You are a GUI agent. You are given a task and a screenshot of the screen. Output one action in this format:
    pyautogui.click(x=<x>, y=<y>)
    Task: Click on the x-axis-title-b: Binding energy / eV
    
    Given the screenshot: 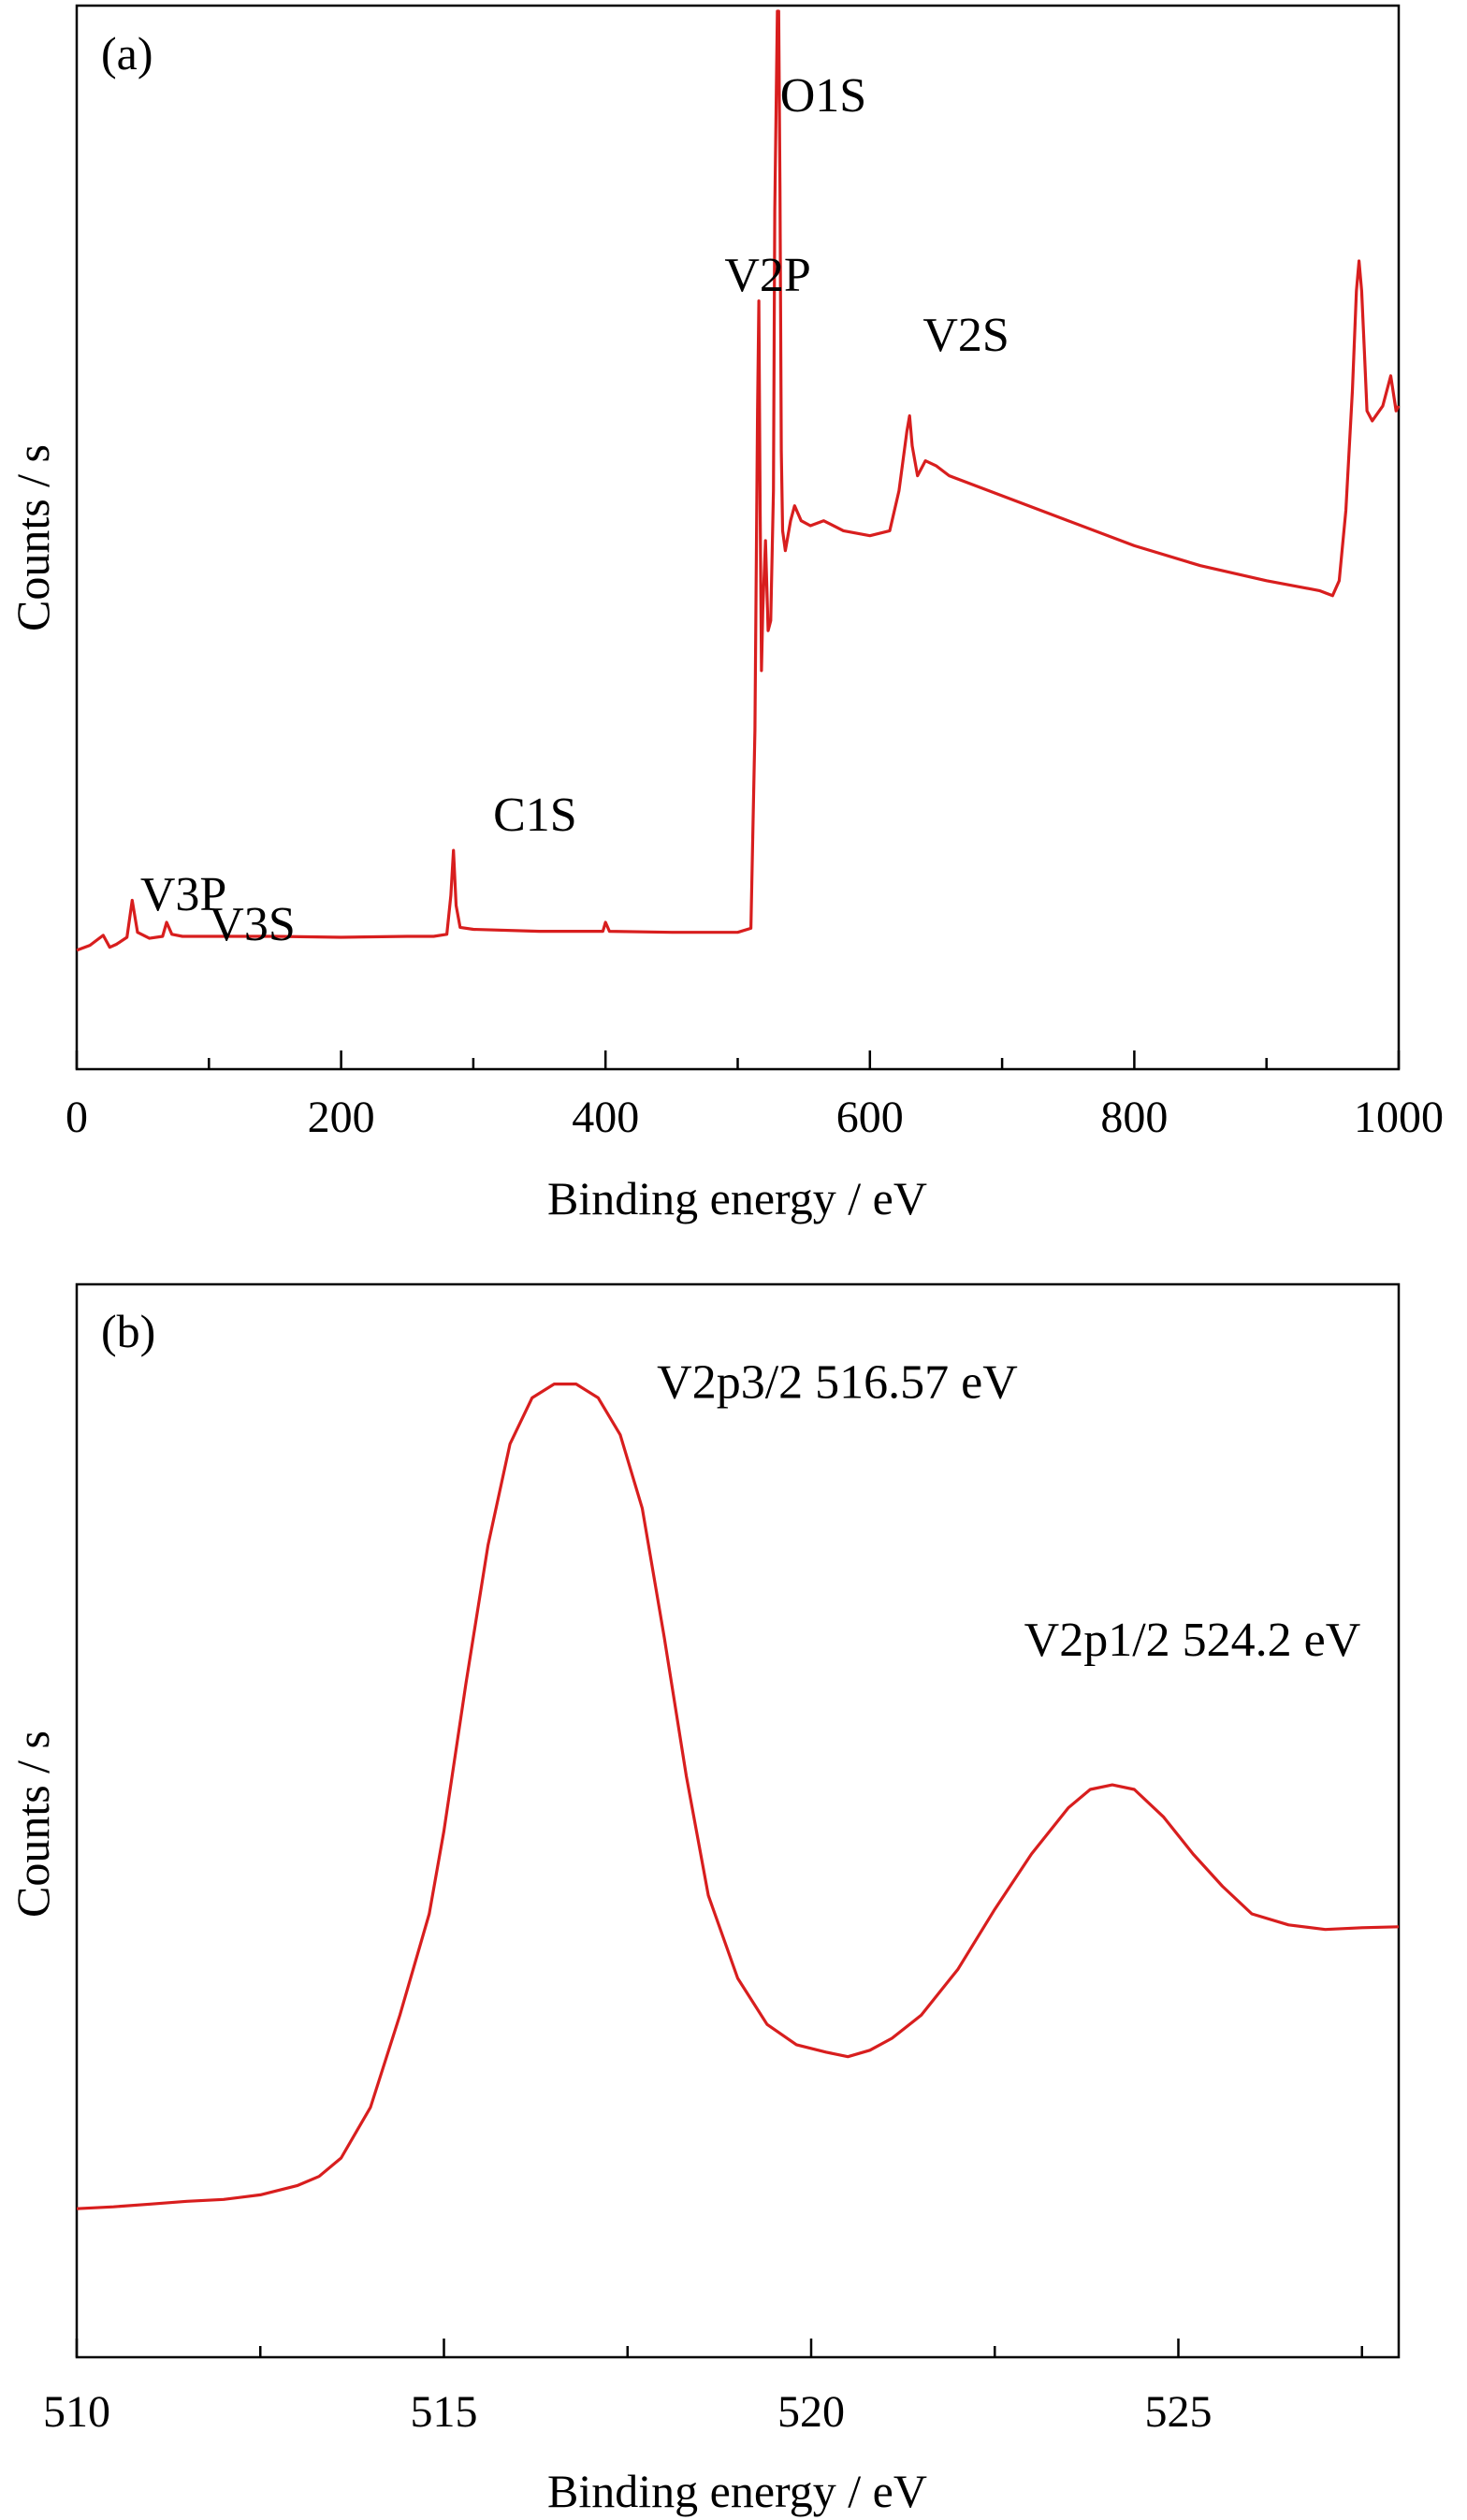 What is the action you would take?
    pyautogui.click(x=737, y=2491)
    